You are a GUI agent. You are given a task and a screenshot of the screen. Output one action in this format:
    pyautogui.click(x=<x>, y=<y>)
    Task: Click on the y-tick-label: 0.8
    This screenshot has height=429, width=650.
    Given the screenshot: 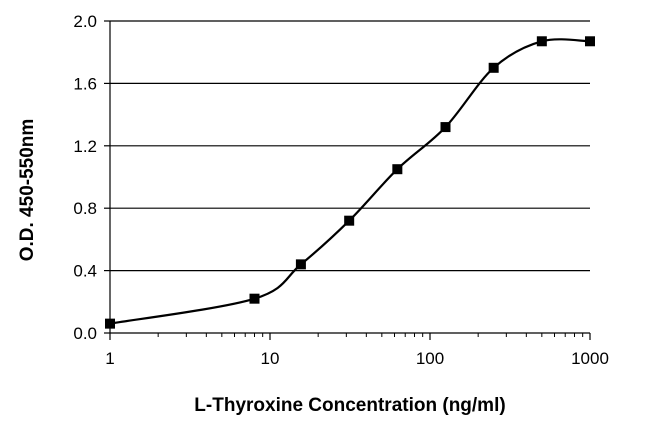 What is the action you would take?
    pyautogui.click(x=85, y=208)
    